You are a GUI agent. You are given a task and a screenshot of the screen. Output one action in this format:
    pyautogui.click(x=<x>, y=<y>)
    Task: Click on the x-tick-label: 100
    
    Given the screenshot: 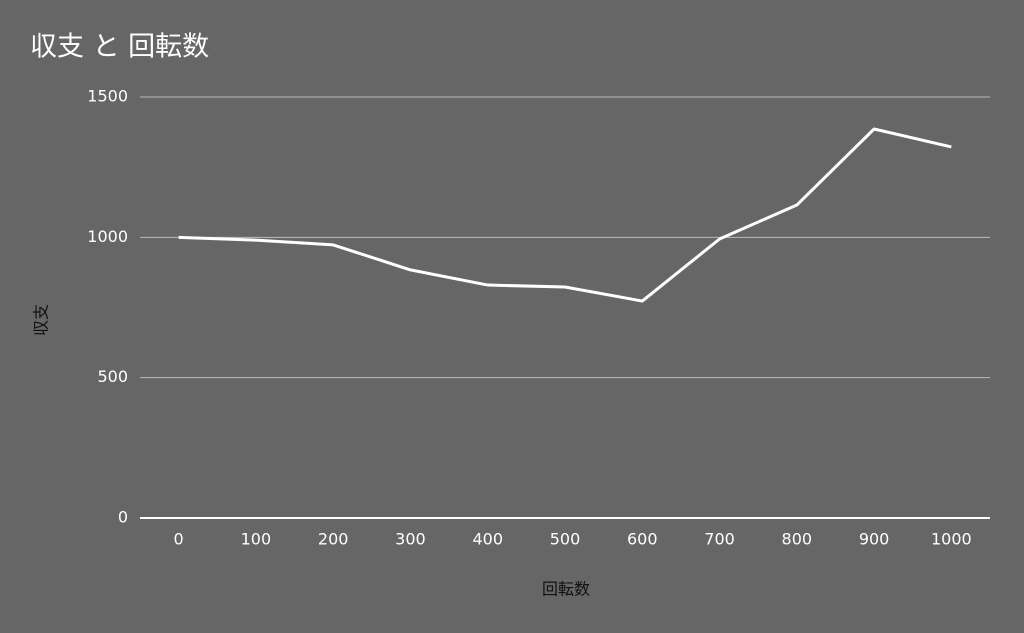 What is the action you would take?
    pyautogui.click(x=256, y=539)
    